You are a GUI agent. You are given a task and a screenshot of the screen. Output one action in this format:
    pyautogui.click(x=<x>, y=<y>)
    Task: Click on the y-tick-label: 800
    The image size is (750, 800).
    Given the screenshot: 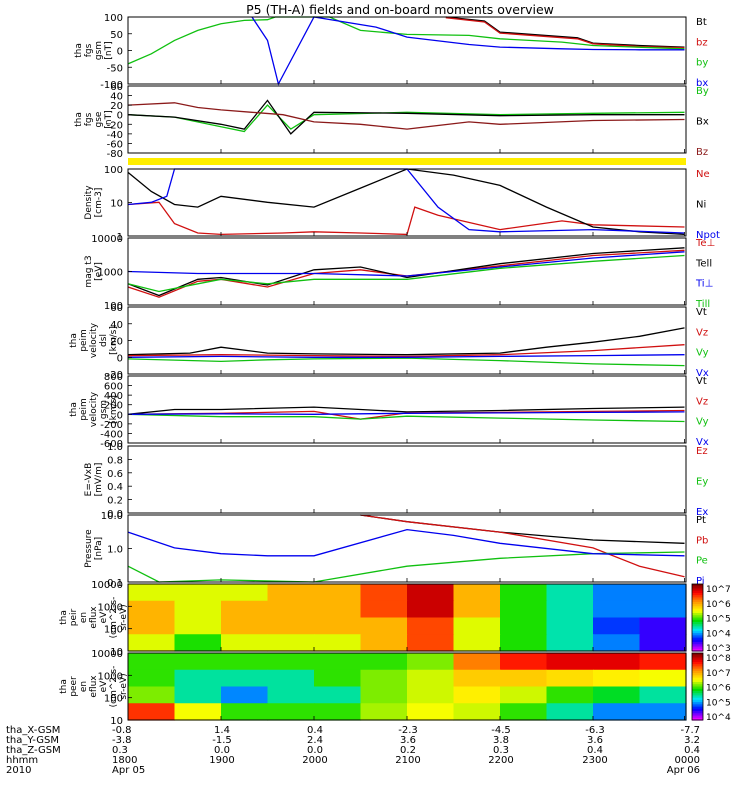 What is the action you would take?
    pyautogui.click(x=113, y=377)
    